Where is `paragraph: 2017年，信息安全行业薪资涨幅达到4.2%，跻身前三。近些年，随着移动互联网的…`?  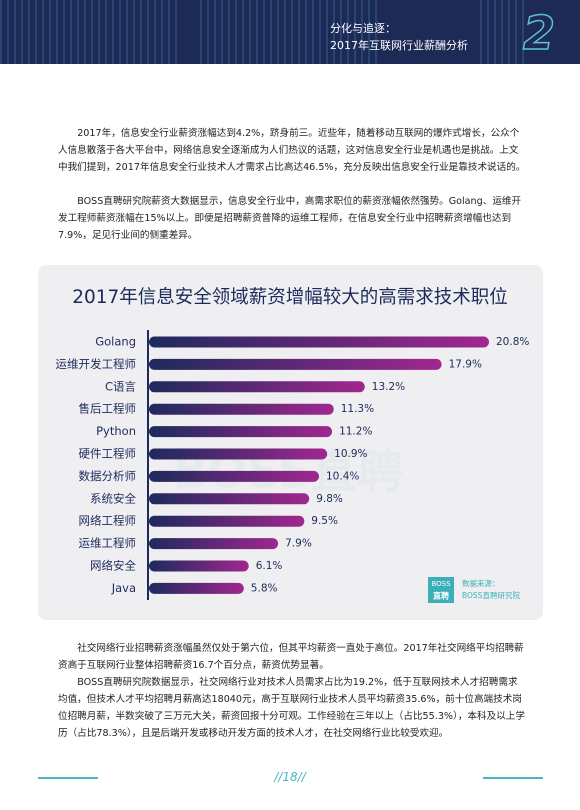
paragraph: 2017年，信息安全行业薪资涨幅达到4.2%，跻身前三。近些年，随着移动互联网的… is located at coordinates (292, 150).